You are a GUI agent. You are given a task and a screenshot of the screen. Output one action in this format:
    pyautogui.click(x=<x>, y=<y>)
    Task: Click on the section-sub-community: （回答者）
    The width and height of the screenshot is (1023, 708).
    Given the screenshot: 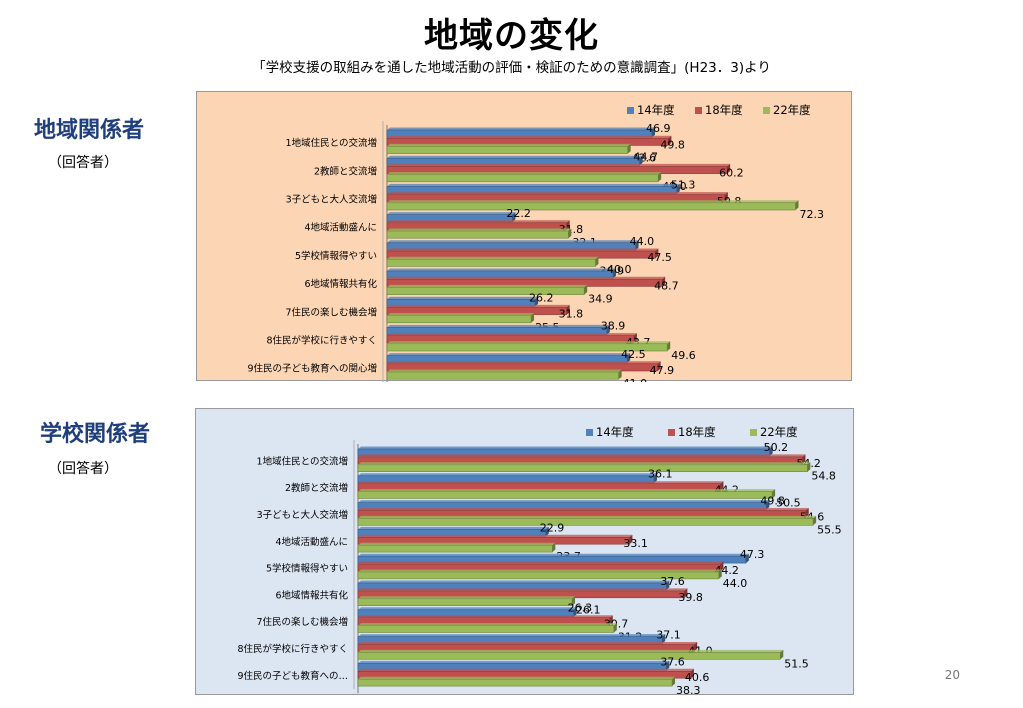 What is the action you would take?
    pyautogui.click(x=83, y=163)
    